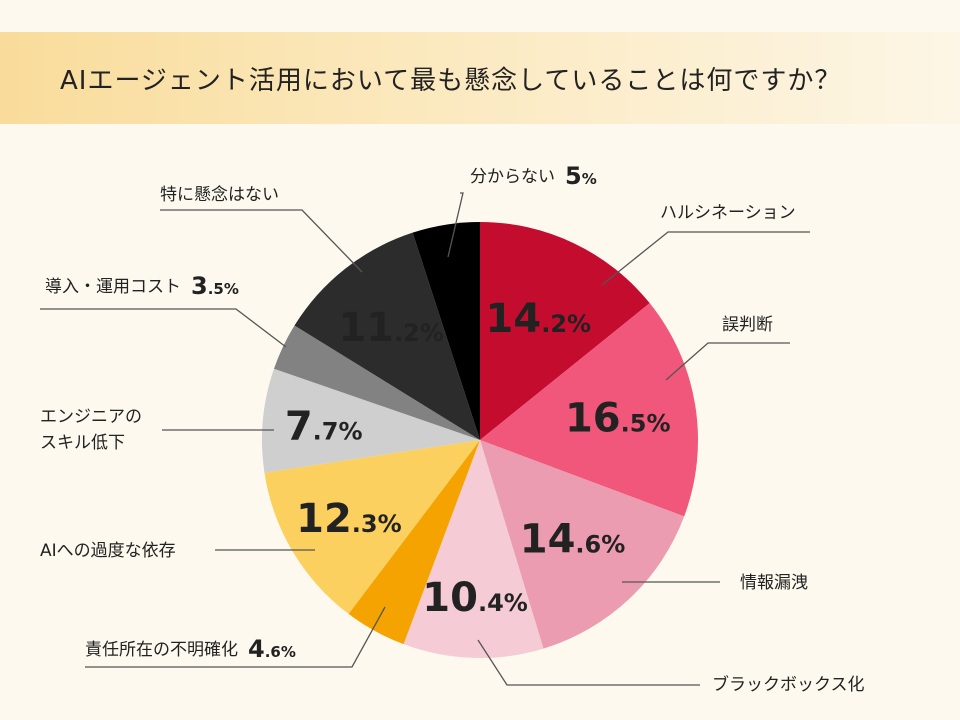 The width and height of the screenshot is (960, 720). I want to click on page-title: AIエージェント活用において最も懸念していることは何ですか？, so click(451, 81).